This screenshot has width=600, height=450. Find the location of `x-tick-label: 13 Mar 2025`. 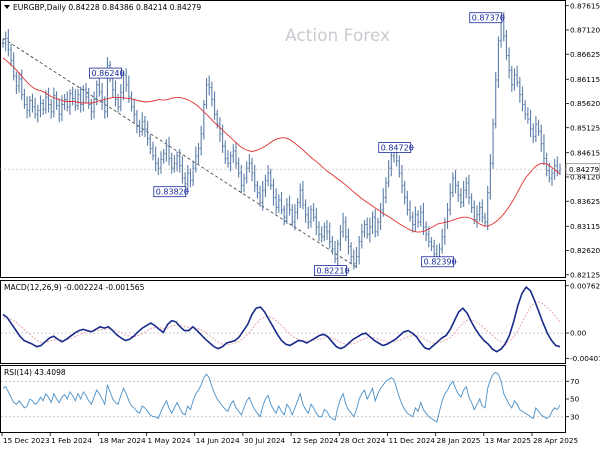

x-tick-label: 13 Mar 2025 is located at coordinates (508, 440).